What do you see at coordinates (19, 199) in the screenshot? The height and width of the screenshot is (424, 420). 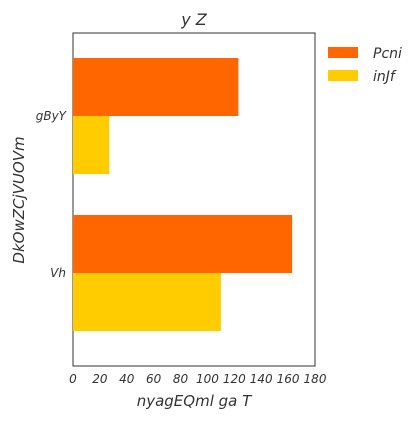 I see `y-axis-label: DkOwZCjVUOVm` at bounding box center [19, 199].